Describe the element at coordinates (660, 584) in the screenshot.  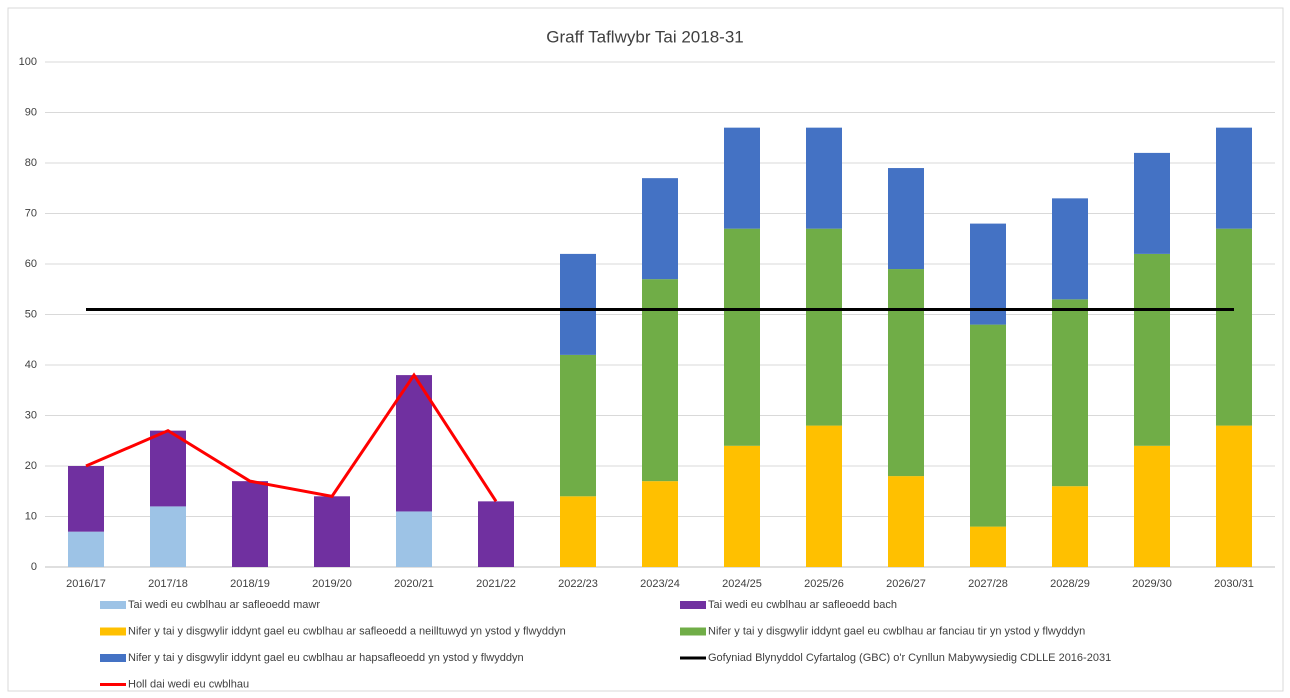
I see `x-tick-label: 2023/24` at that location.